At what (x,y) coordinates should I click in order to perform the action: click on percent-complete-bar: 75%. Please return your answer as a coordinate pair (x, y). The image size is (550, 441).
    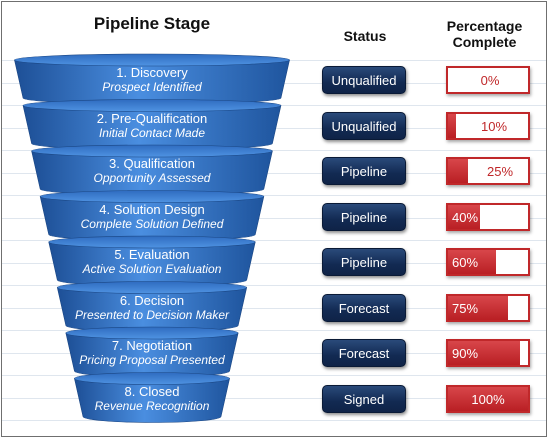
    Looking at the image, I should click on (488, 308).